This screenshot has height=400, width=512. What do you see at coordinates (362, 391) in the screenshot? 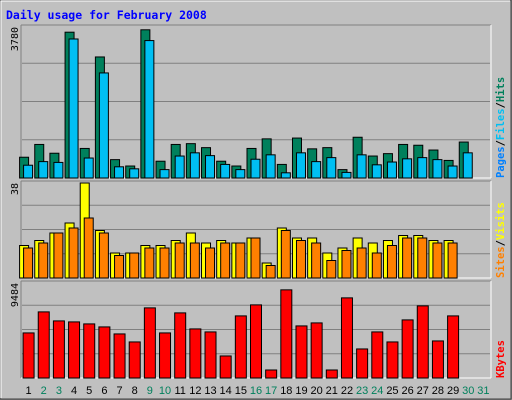
I see `day-label-23: 23` at bounding box center [362, 391].